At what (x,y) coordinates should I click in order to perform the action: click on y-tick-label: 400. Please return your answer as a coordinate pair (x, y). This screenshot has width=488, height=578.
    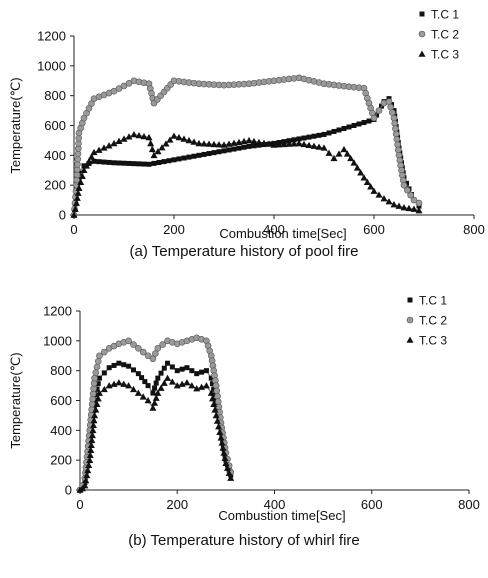
    Looking at the image, I should click on (55, 155).